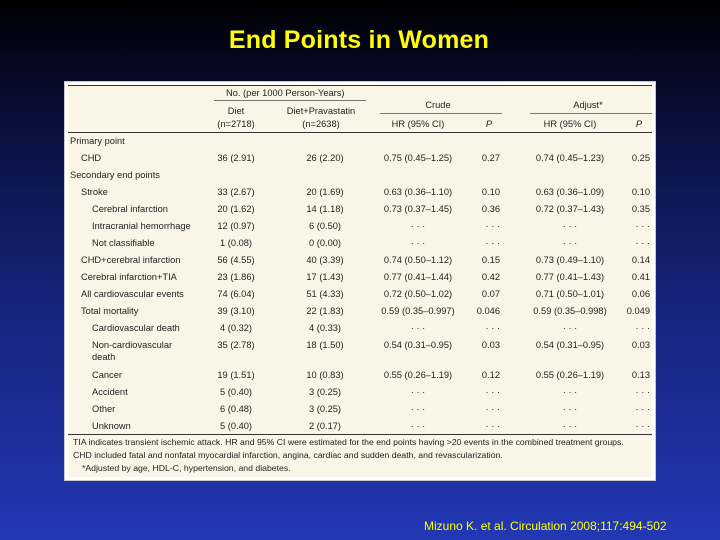  Describe the element at coordinates (325, 243) in the screenshot. I see `cell-prav: 0 (0.00)` at that location.